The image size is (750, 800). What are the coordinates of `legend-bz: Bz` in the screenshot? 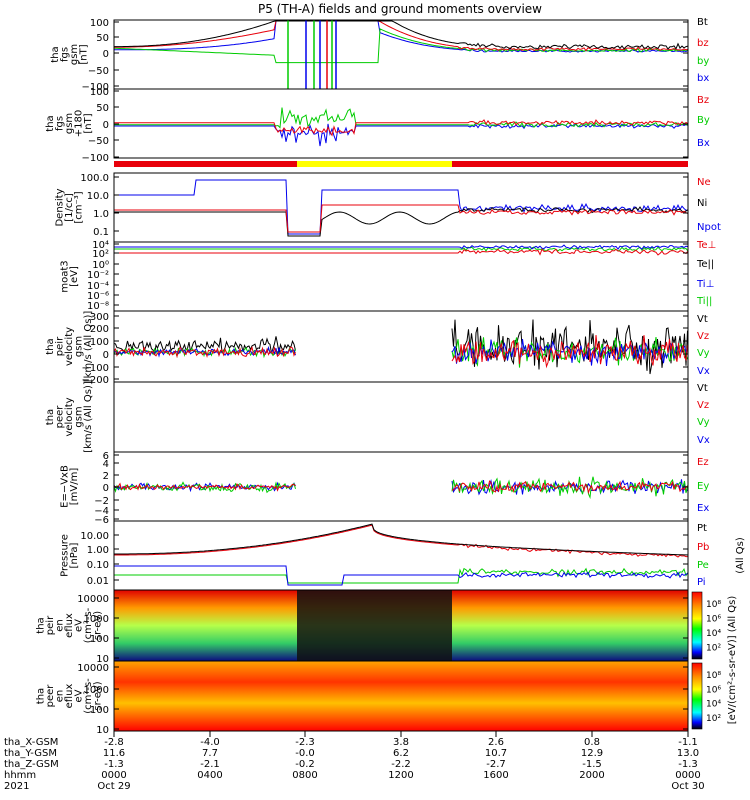 It's located at (703, 100).